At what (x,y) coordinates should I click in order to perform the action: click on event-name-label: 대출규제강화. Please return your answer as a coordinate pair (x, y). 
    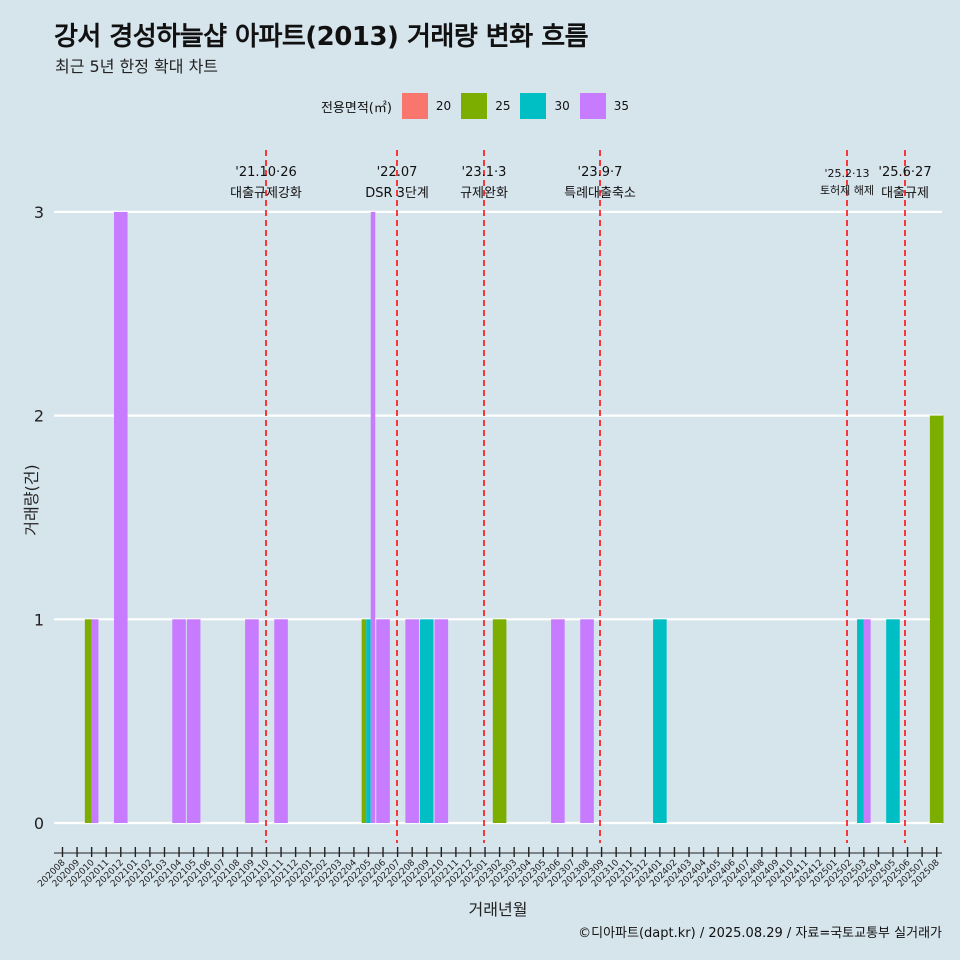
    Looking at the image, I should click on (266, 193).